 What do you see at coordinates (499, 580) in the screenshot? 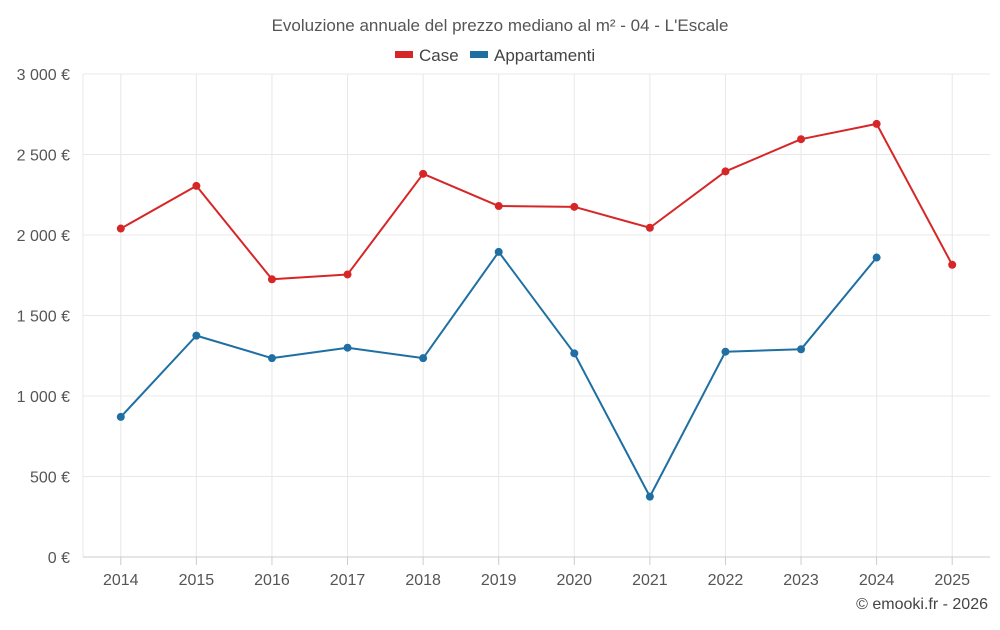
I see `x-tick-label: 2019` at bounding box center [499, 580].